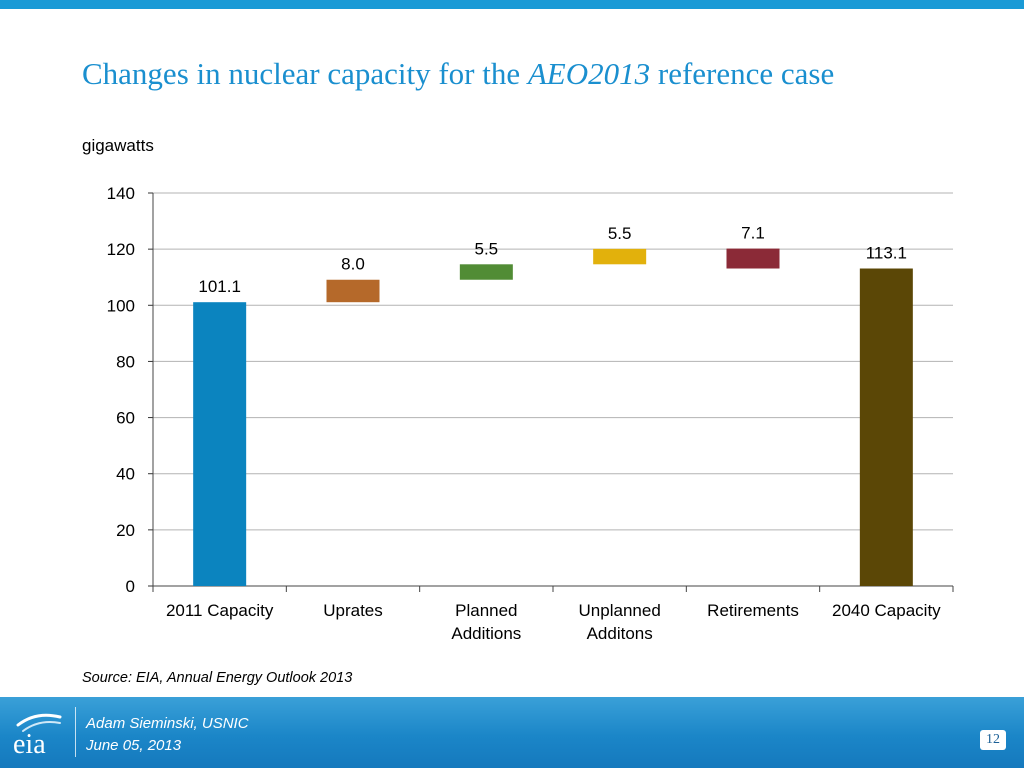 The height and width of the screenshot is (768, 1024). What do you see at coordinates (125, 474) in the screenshot?
I see `y-tick-label: 40` at bounding box center [125, 474].